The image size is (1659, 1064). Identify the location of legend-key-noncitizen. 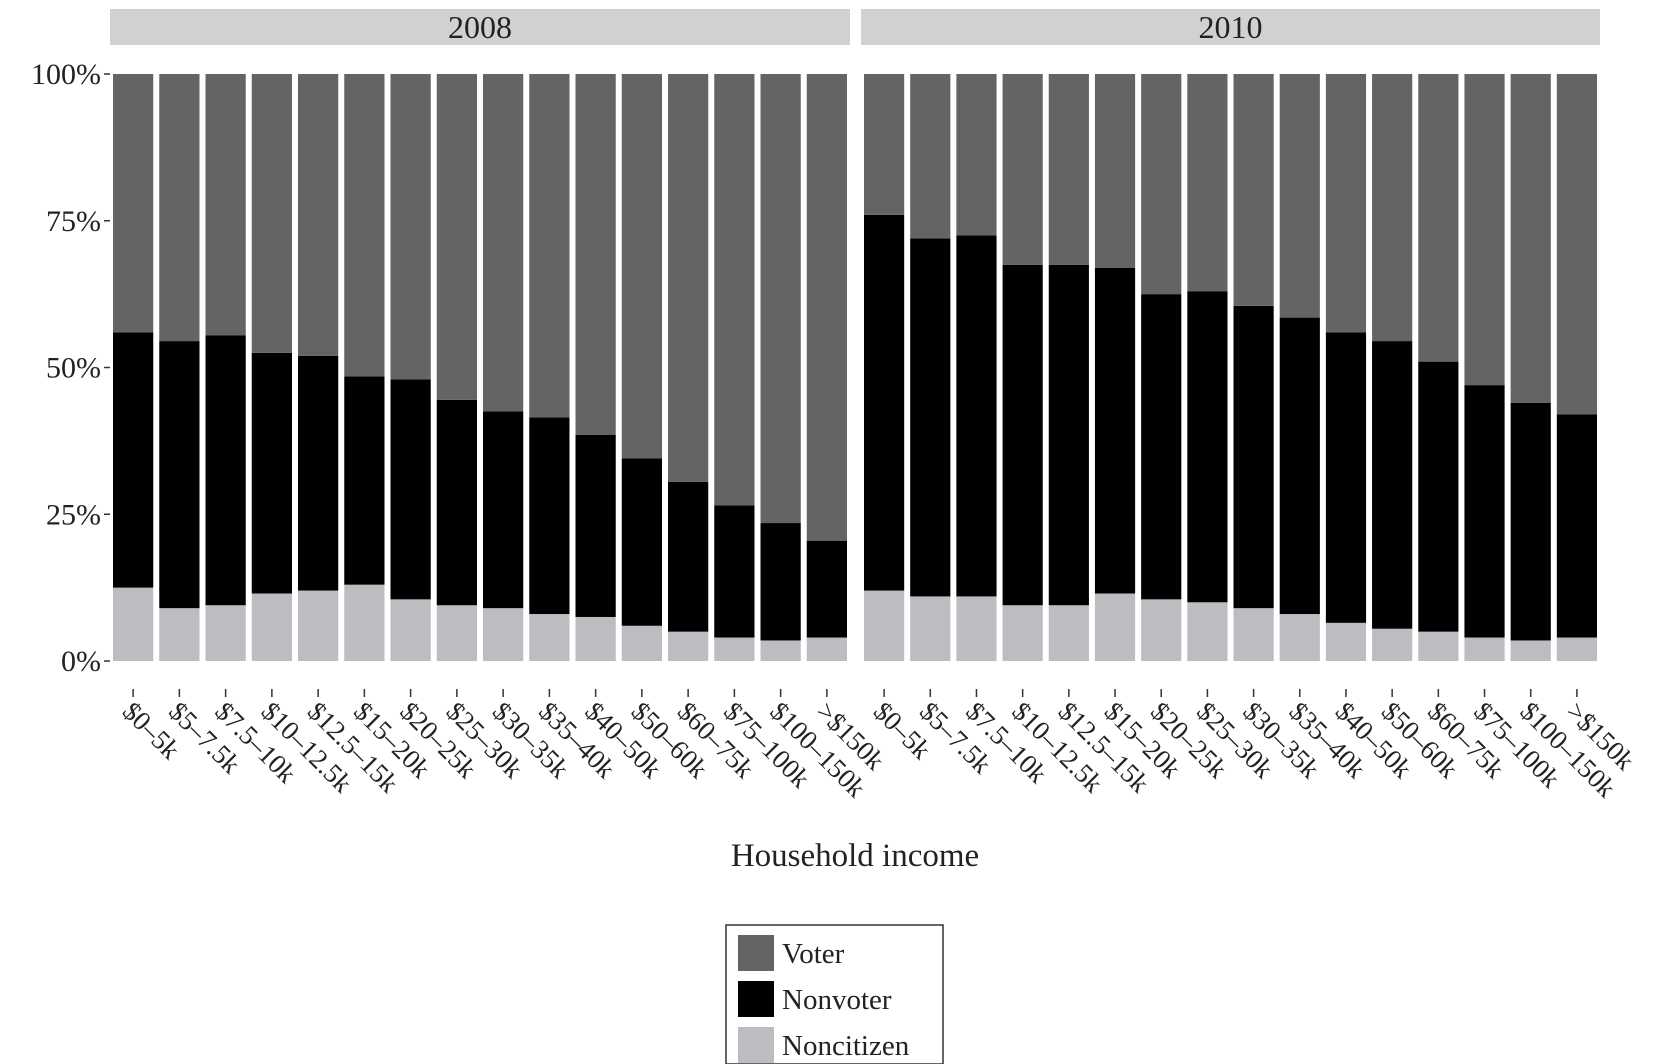
(756, 1045).